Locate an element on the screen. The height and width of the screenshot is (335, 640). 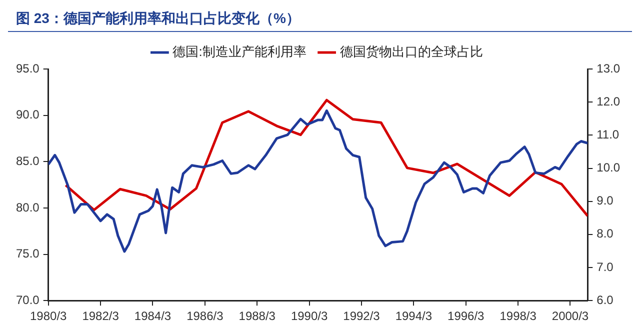
y-tick-label: 70.0 is located at coordinates (28, 299).